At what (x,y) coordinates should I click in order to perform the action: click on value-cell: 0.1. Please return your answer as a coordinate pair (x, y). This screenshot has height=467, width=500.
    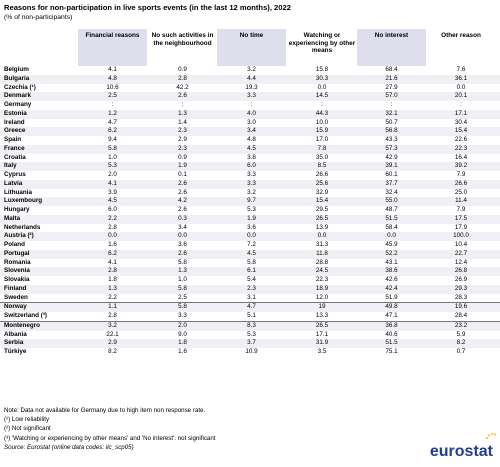
    Looking at the image, I should click on (182, 174).